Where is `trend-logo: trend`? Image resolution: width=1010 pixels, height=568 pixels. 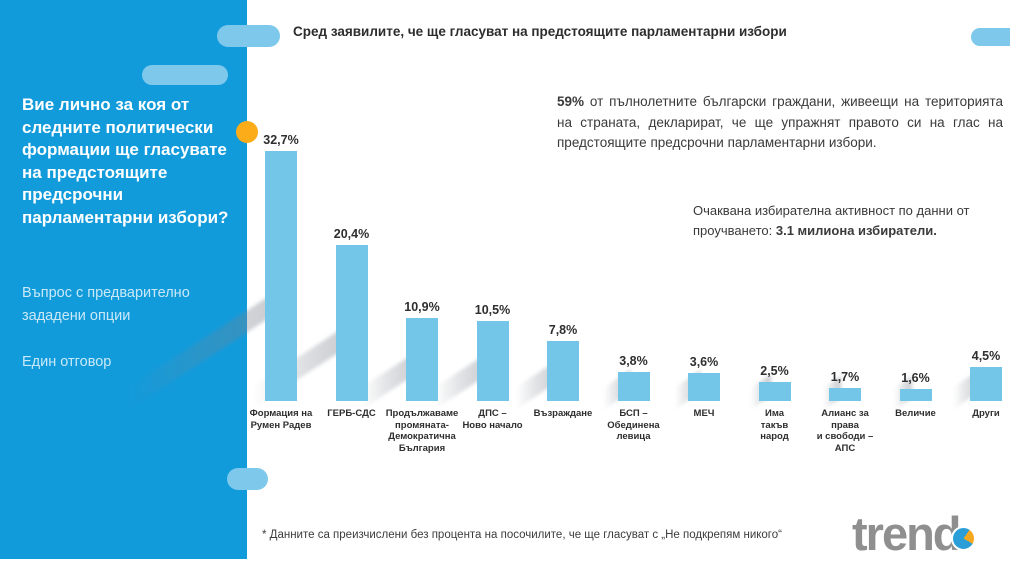
trend-logo: trend is located at coordinates (931, 535).